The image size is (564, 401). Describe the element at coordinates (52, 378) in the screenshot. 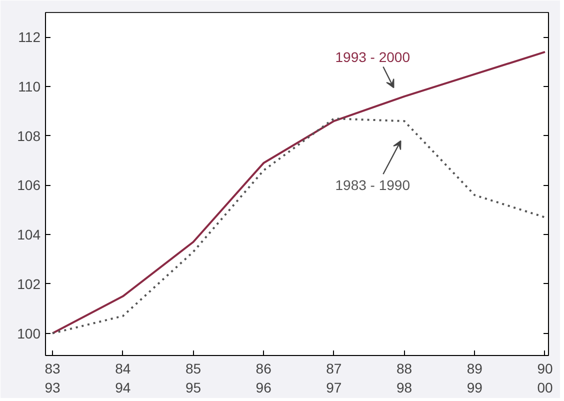

I see `x-tick-label: 83 93` at that location.